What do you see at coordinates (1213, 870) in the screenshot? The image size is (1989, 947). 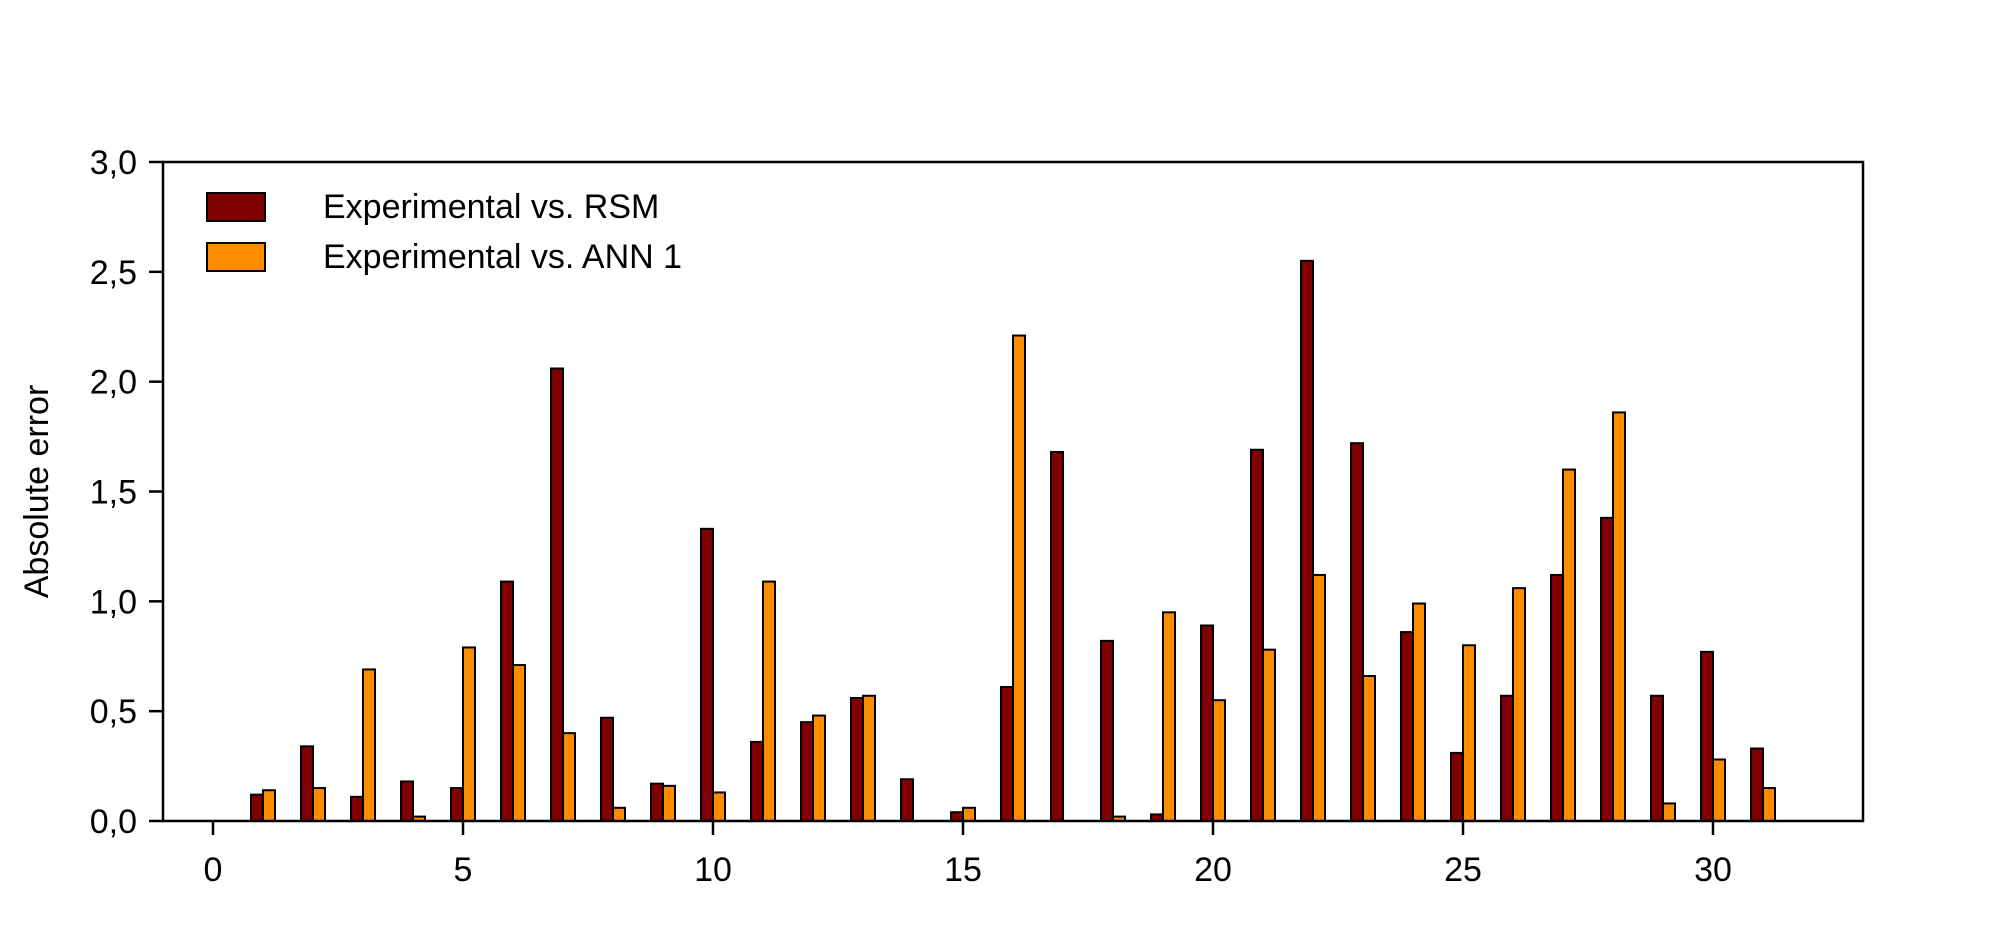 I see `x-tick-label: 20` at bounding box center [1213, 870].